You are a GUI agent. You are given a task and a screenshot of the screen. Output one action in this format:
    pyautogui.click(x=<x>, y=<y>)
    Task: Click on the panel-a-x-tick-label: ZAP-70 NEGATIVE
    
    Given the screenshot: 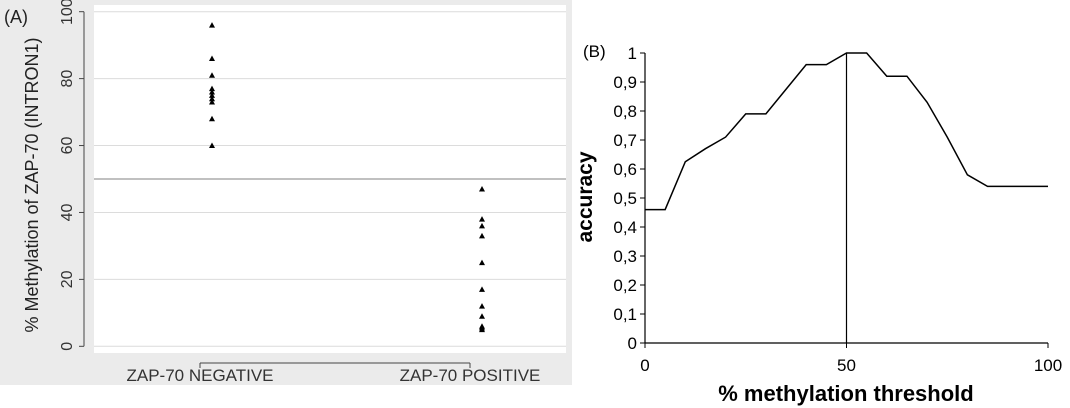 What is the action you would take?
    pyautogui.click(x=199, y=375)
    